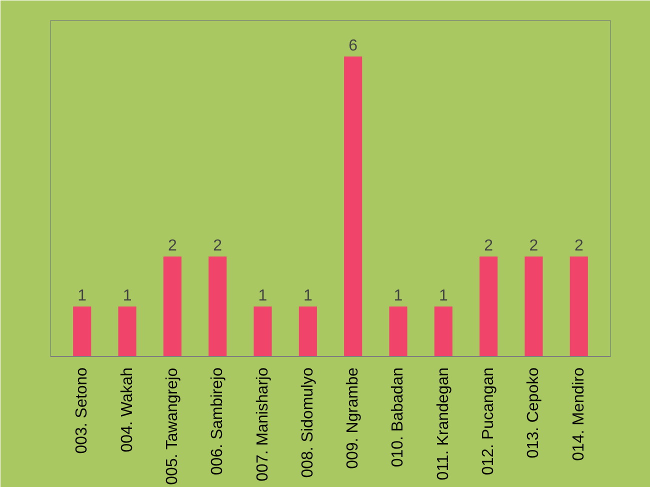  I want to click on x-tick-label: 005. Tawangrejo, so click(172, 426).